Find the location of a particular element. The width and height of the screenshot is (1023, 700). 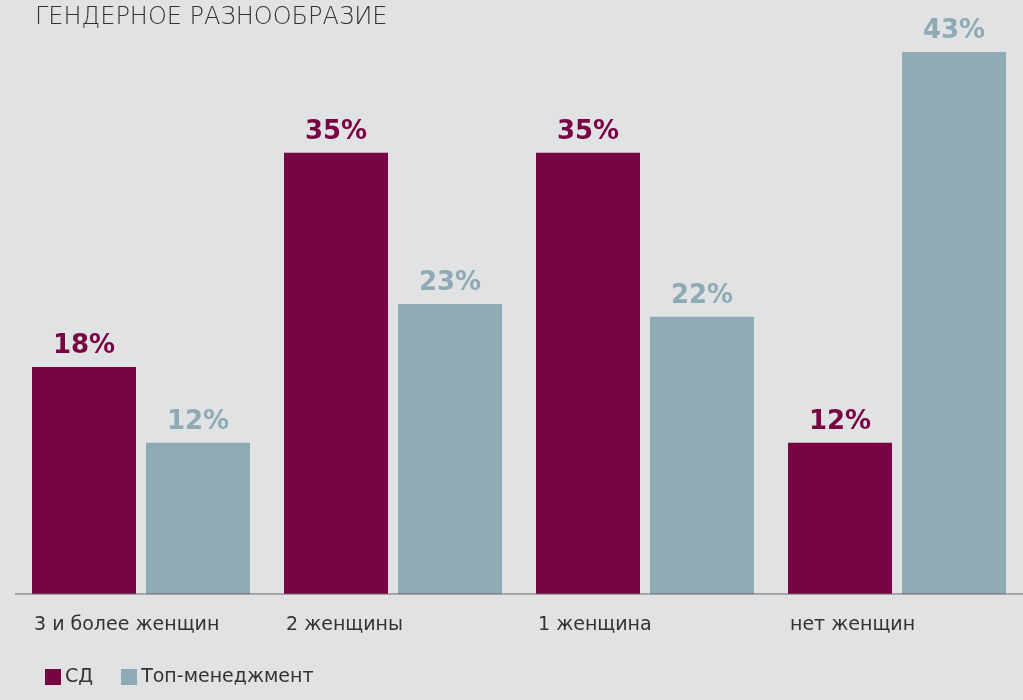

data-label: 22% is located at coordinates (702, 293).